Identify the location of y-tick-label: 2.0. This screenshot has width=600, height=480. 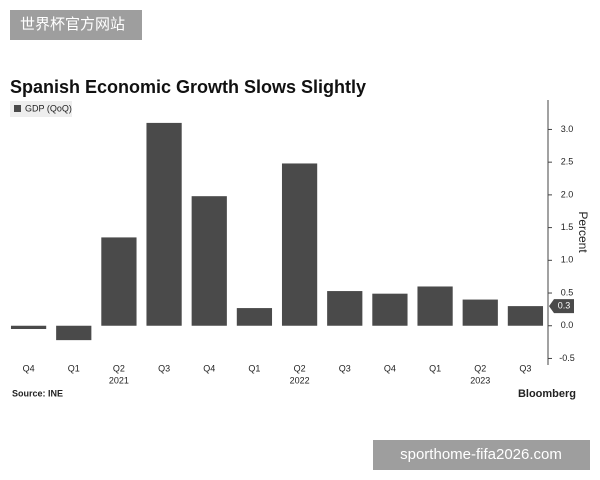
(567, 194).